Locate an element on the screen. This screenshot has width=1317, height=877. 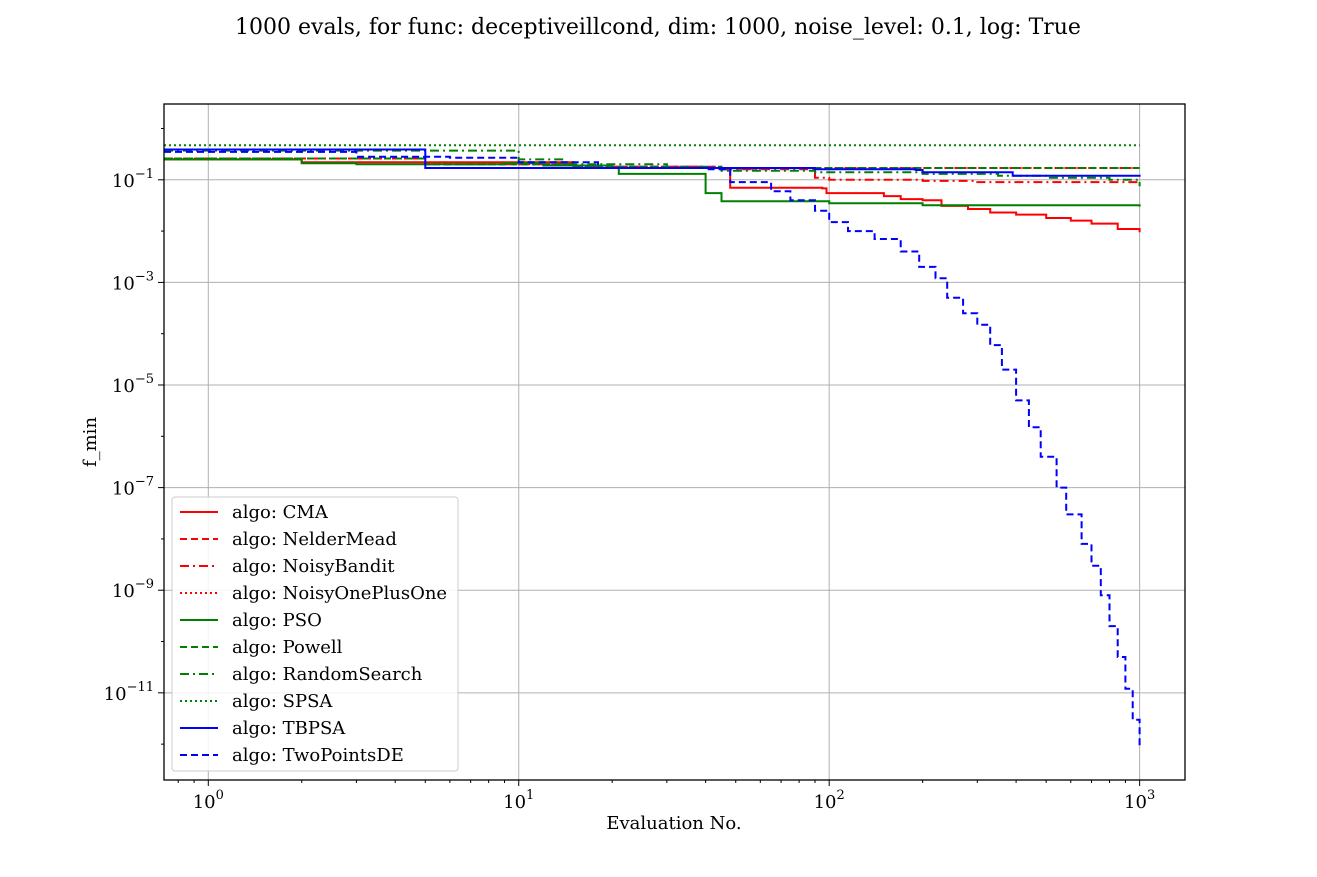
y-tick-label: 10⁻¹¹ is located at coordinates (129, 692).